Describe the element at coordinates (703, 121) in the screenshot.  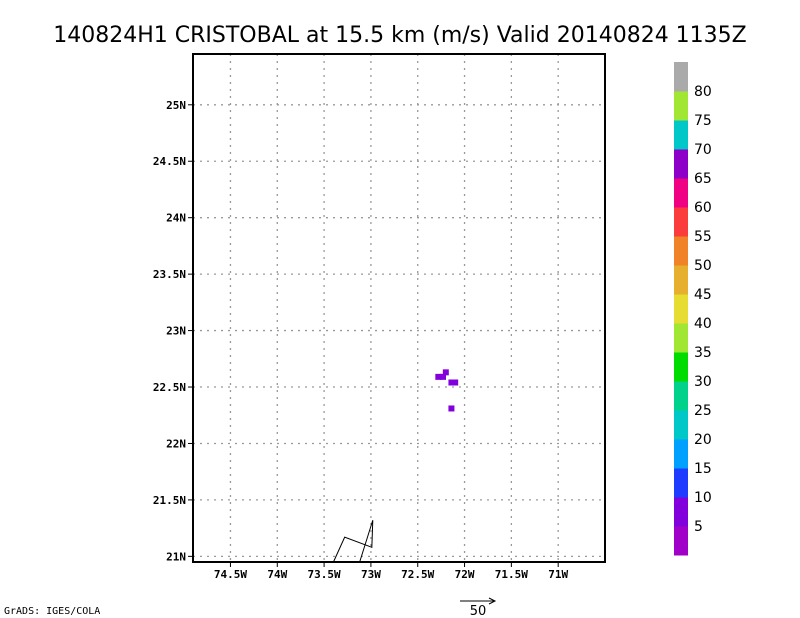
I see `colorbar-label-14: 75` at that location.